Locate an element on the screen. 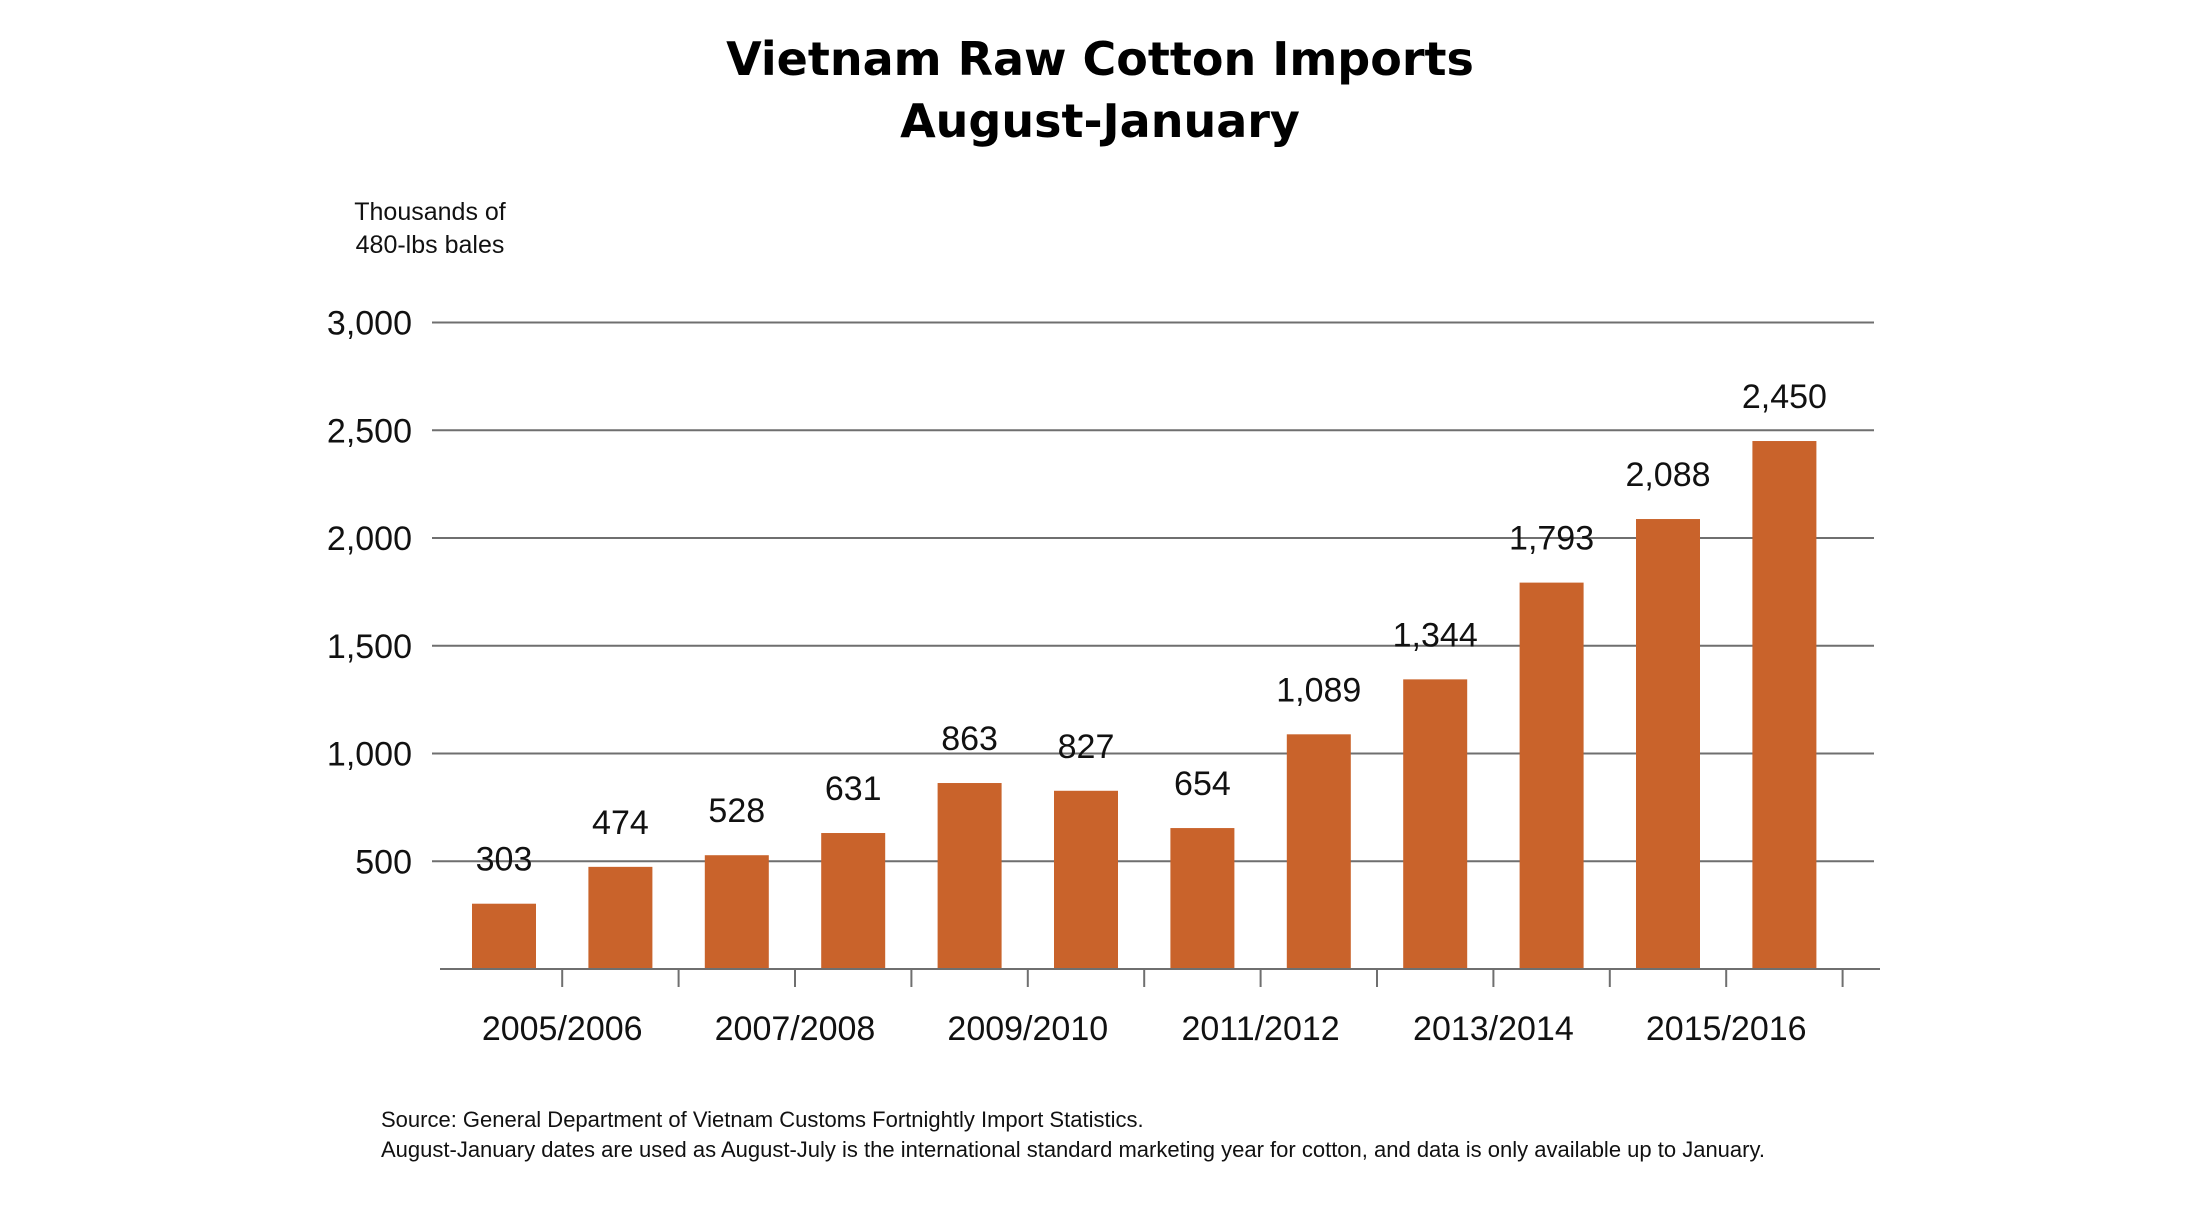 The image size is (2200, 1227). x-tick-label: 2011/2012 is located at coordinates (1260, 1029).